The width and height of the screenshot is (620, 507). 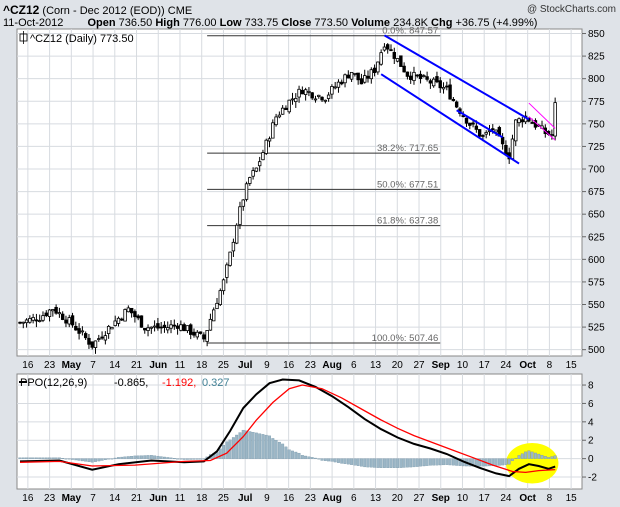 I want to click on ppo-x-tick-label: Jun, so click(x=158, y=498).